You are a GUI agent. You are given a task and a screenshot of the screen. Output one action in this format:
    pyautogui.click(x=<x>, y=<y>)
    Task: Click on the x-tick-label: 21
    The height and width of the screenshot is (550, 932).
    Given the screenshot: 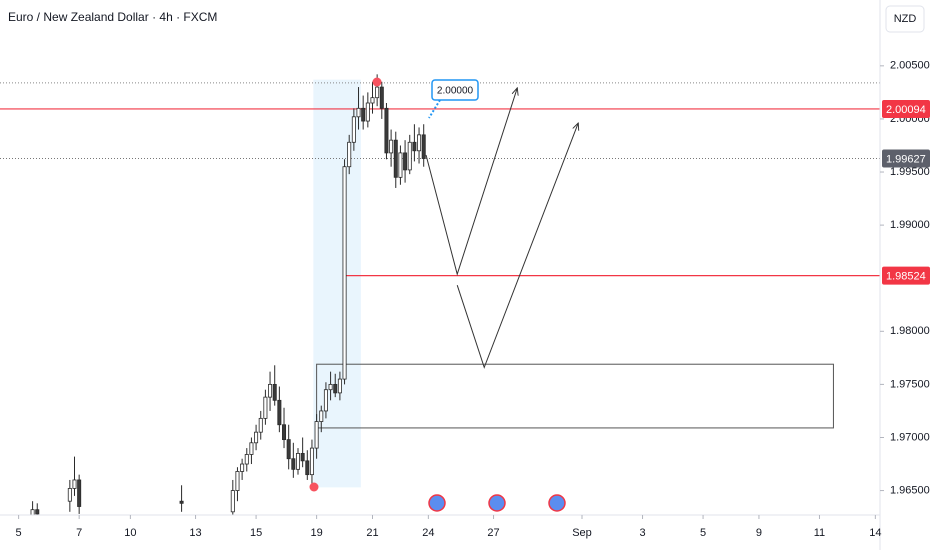 What is the action you would take?
    pyautogui.click(x=372, y=533)
    